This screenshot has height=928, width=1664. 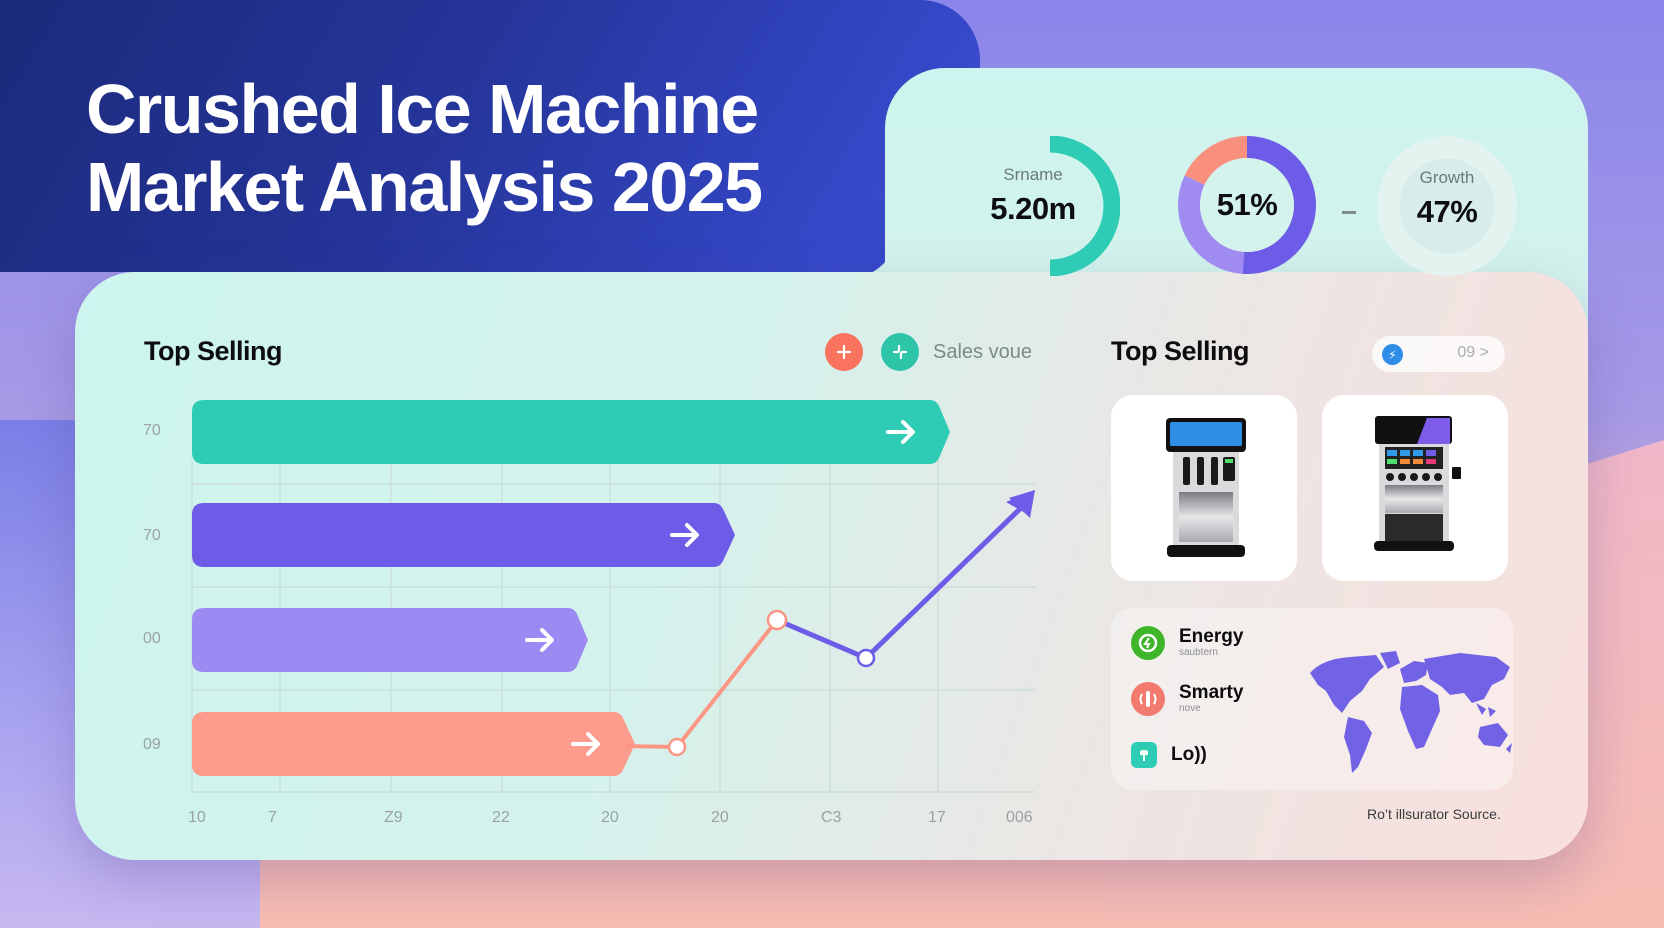 I want to click on kpi-units: Srname 5.20m, so click(x=1033, y=196).